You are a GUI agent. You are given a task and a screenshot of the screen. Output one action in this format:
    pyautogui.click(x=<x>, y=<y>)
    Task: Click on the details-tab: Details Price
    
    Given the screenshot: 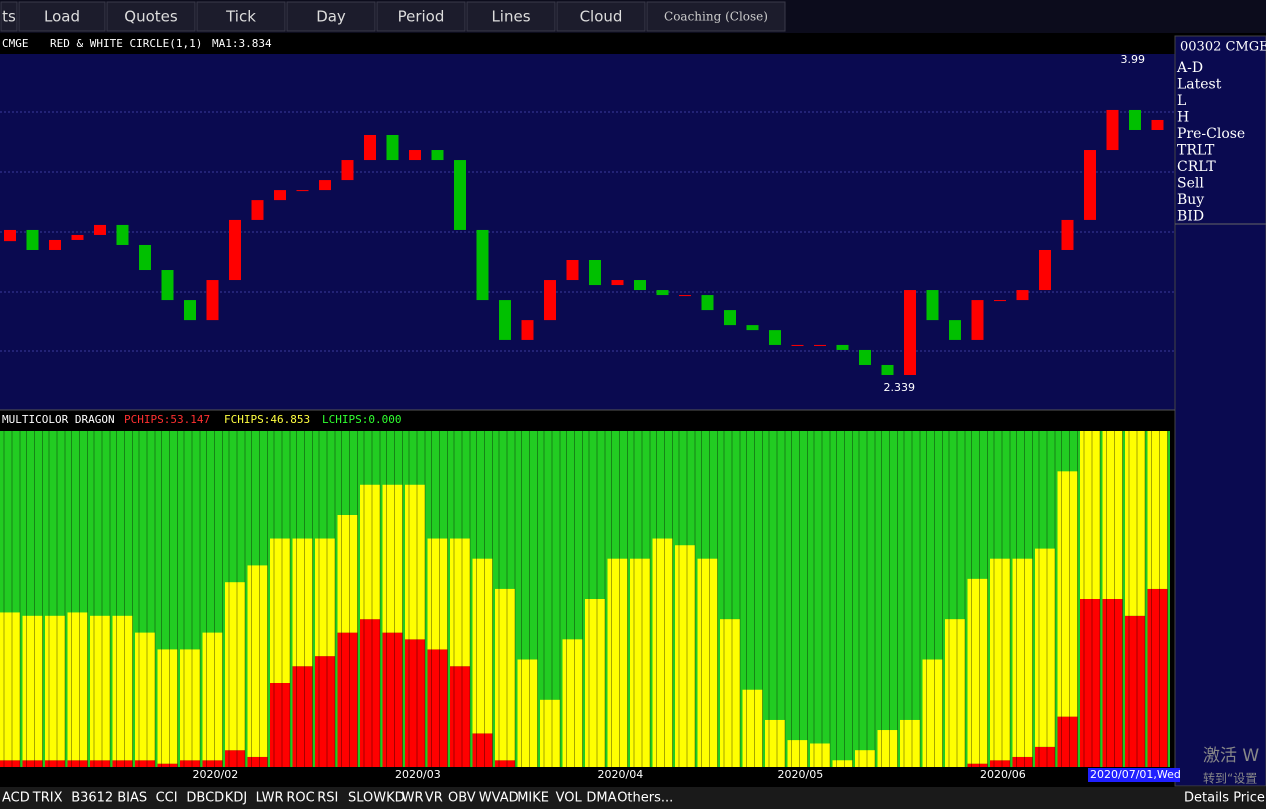 What is the action you would take?
    pyautogui.click(x=1224, y=798)
    